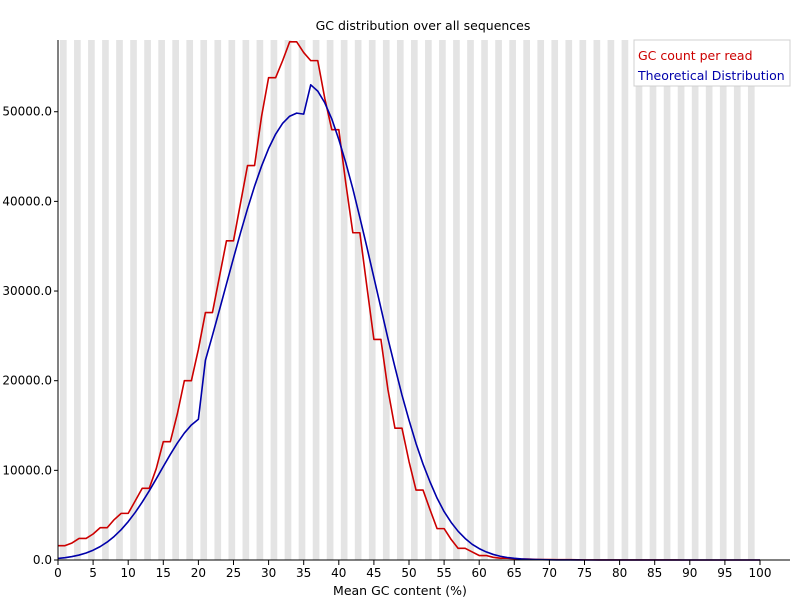 This screenshot has width=800, height=600. What do you see at coordinates (619, 573) in the screenshot?
I see `x-tick-label: 80` at bounding box center [619, 573].